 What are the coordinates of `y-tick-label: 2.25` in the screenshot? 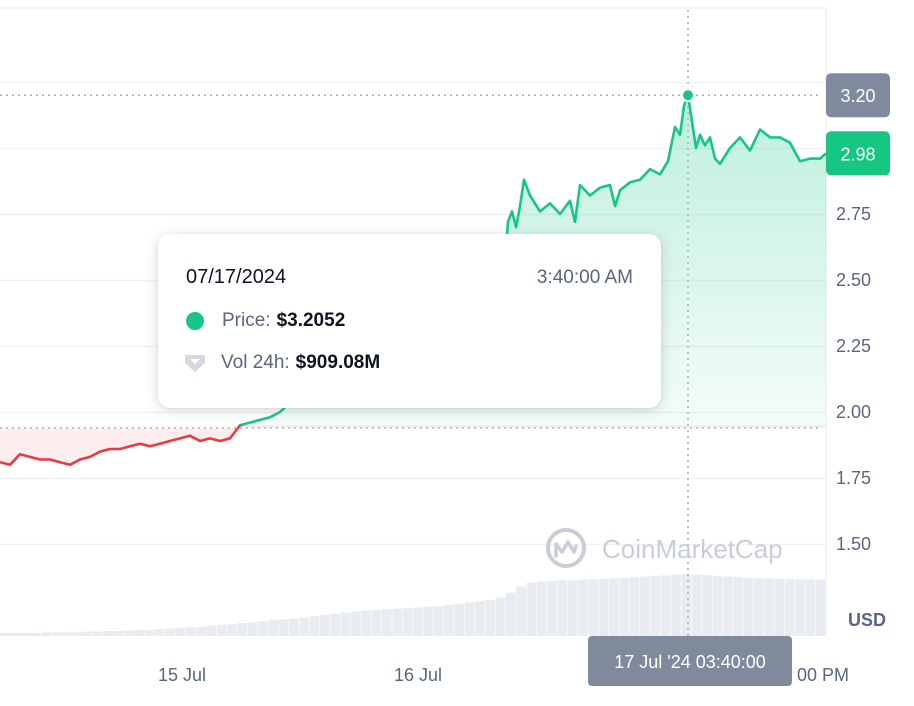 It's located at (853, 346).